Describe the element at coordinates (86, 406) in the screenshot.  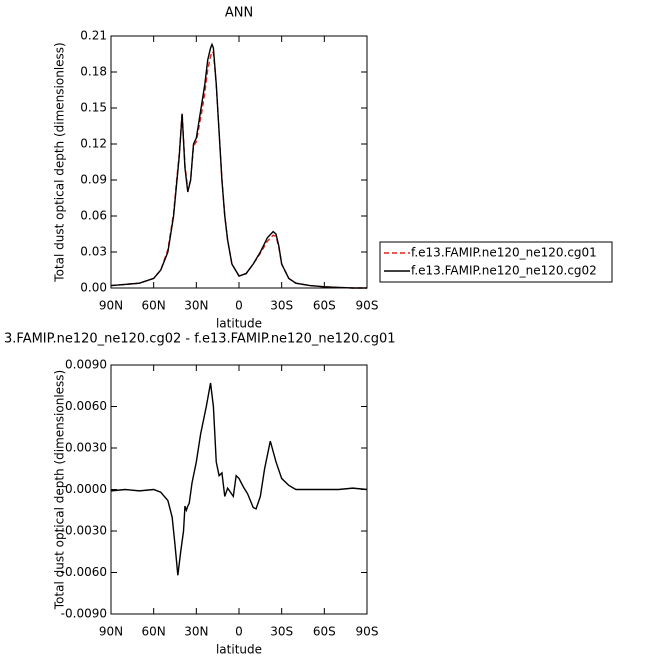
I see `y-tick-label: 0.0060` at that location.